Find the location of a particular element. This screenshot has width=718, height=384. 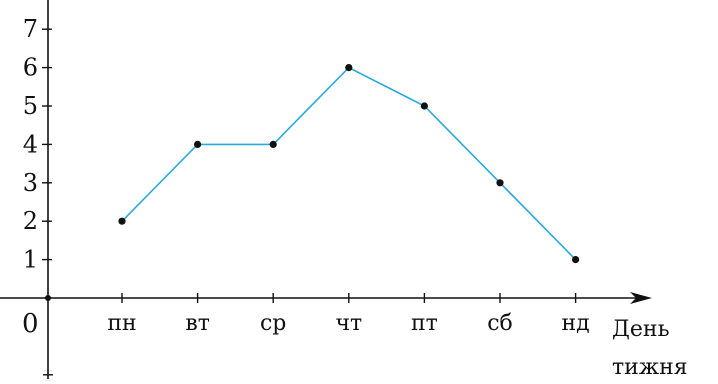

x-tick-label: вт is located at coordinates (197, 323).